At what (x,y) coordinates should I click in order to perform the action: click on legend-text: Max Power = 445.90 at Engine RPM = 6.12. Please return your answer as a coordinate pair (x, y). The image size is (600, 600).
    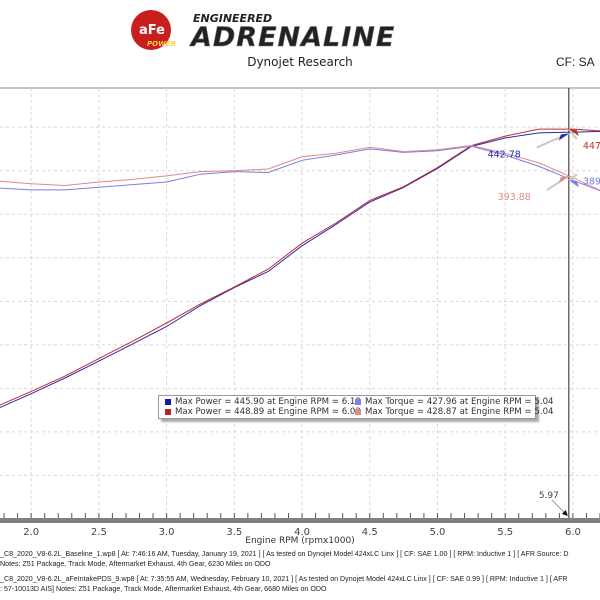
    Looking at the image, I should click on (268, 402).